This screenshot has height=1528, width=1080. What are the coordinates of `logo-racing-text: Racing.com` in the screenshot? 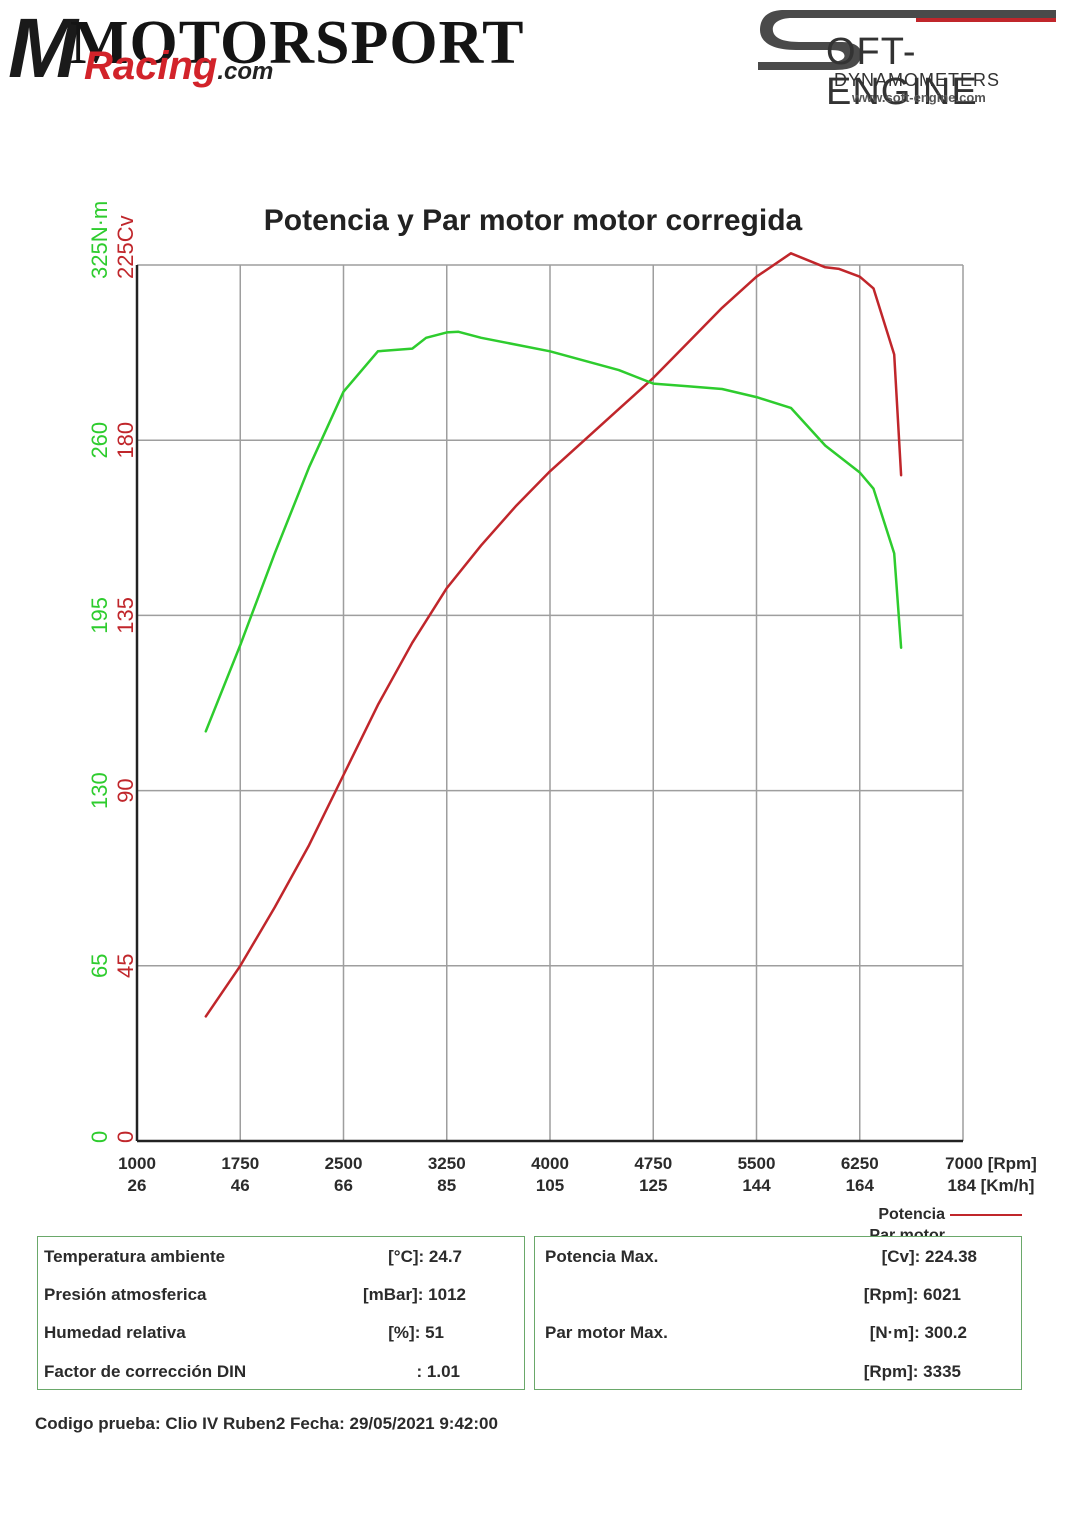 It's located at (178, 69).